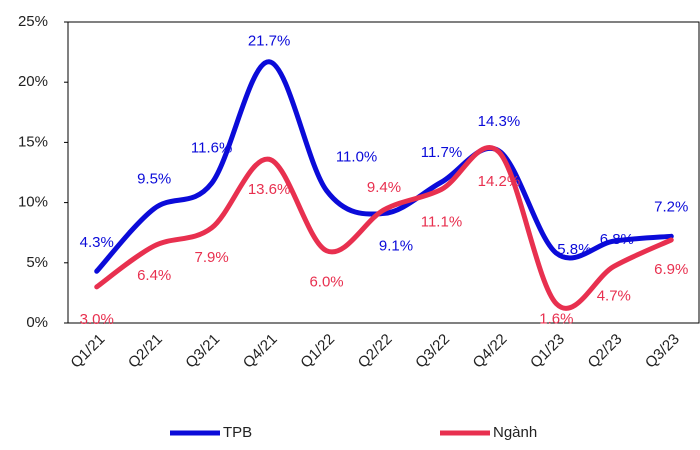 The image size is (700, 450). Describe the element at coordinates (574, 249) in the screenshot. I see `data-label: 5.8%` at that location.